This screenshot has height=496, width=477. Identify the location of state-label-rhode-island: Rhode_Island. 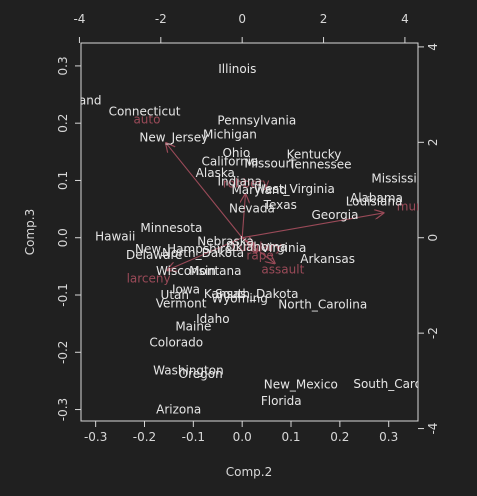
(61, 100).